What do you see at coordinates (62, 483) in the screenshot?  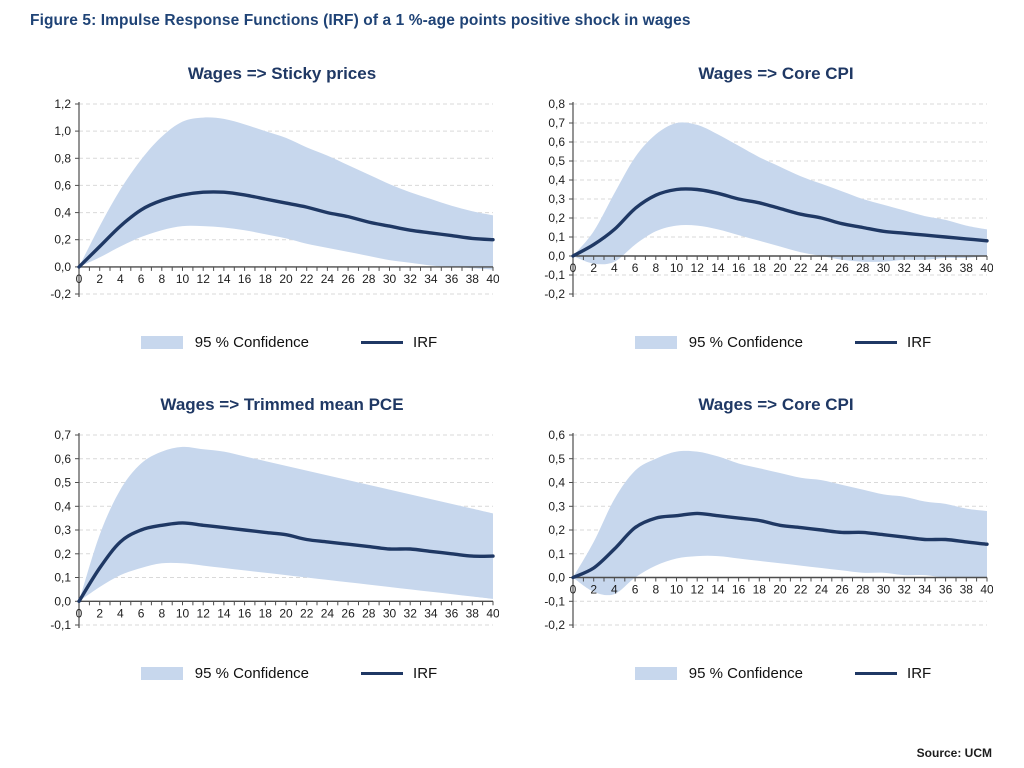 I see `svg-text: 0,5` at bounding box center [62, 483].